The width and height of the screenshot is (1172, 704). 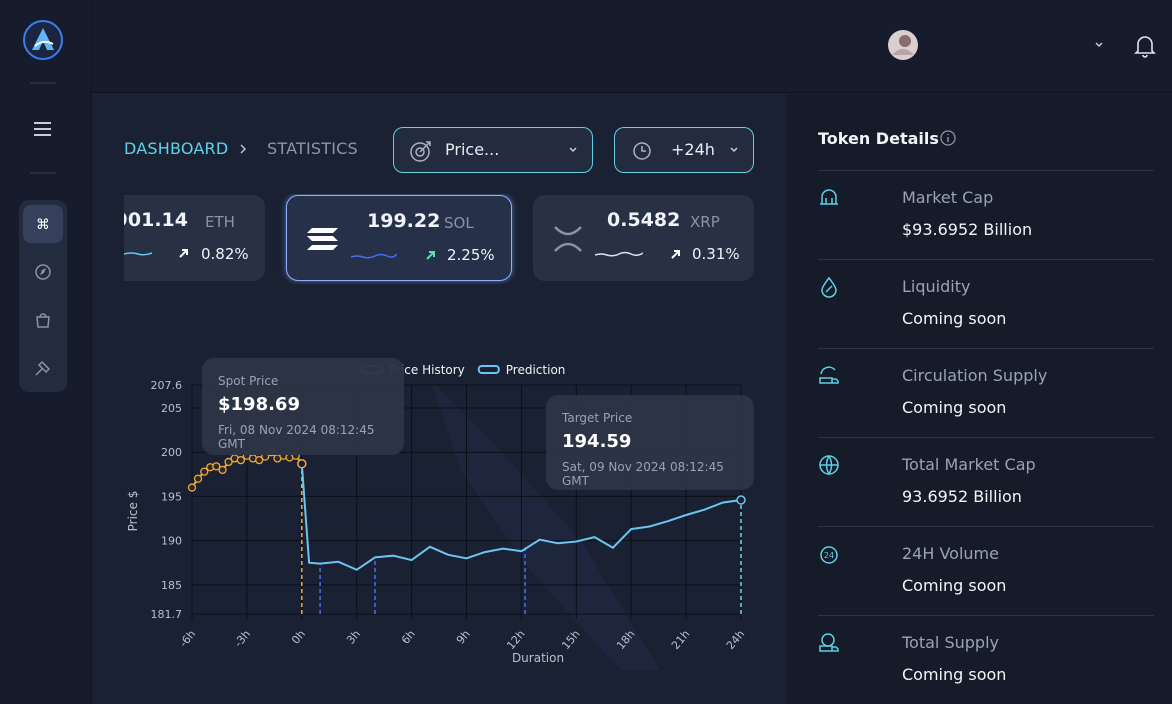 What do you see at coordinates (404, 221) in the screenshot?
I see `token-price: 199.22` at bounding box center [404, 221].